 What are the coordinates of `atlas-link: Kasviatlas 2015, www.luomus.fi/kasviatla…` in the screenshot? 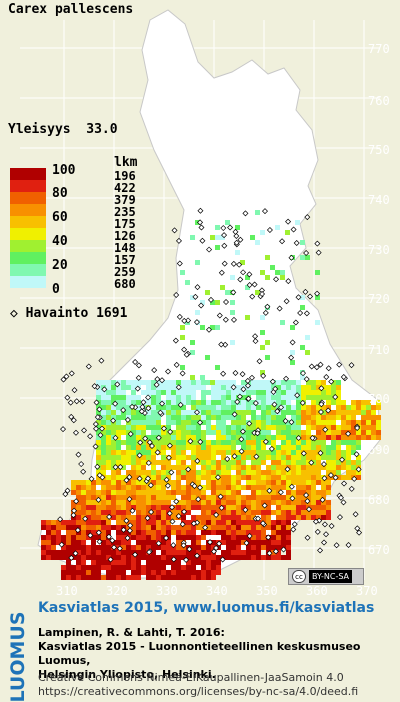 It's located at (206, 608).